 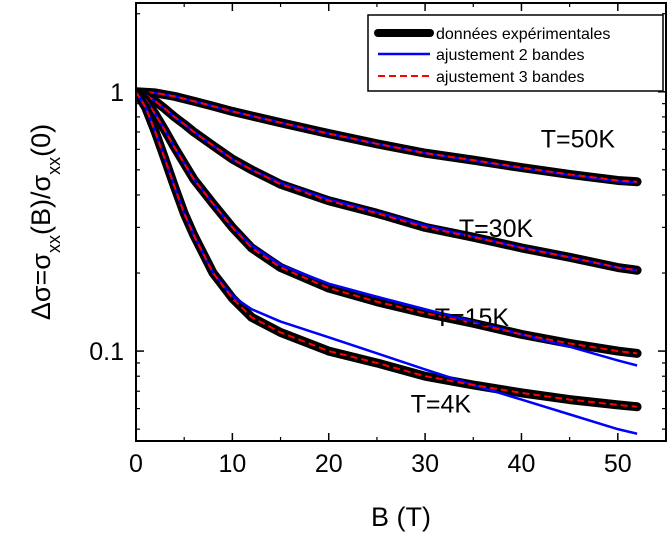 I want to click on series-line-fit-3-bands-t-50k, so click(x=387, y=136).